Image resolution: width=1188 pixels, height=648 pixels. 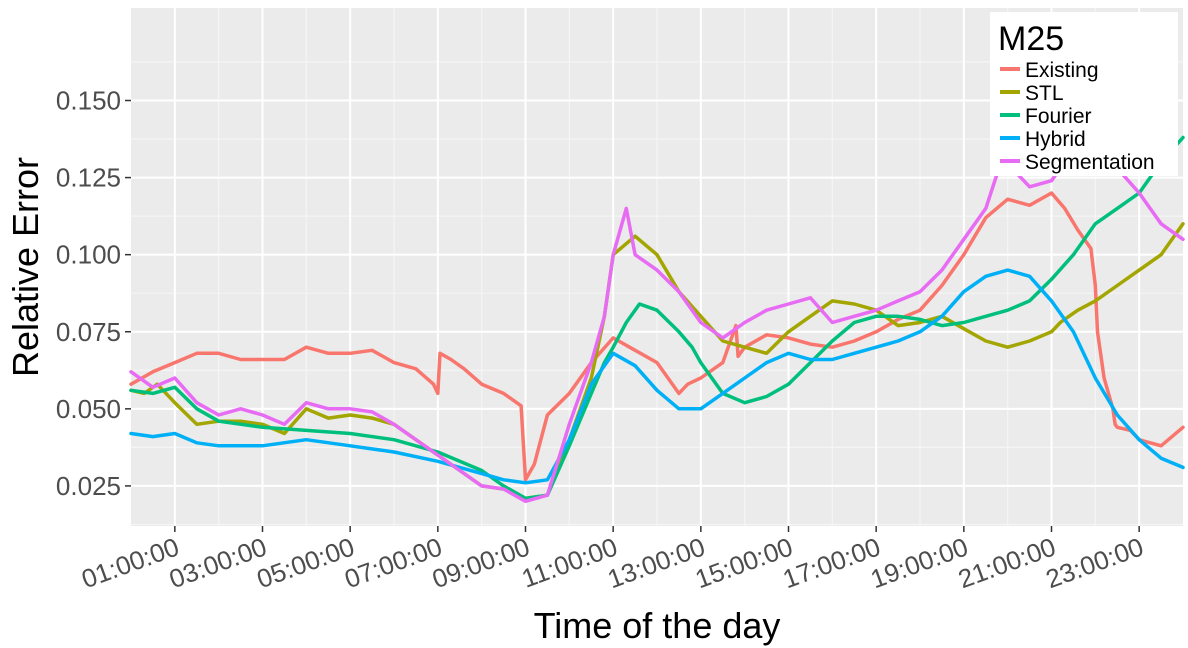 What do you see at coordinates (217, 562) in the screenshot?
I see `x-tick-label: 03:00:00` at bounding box center [217, 562].